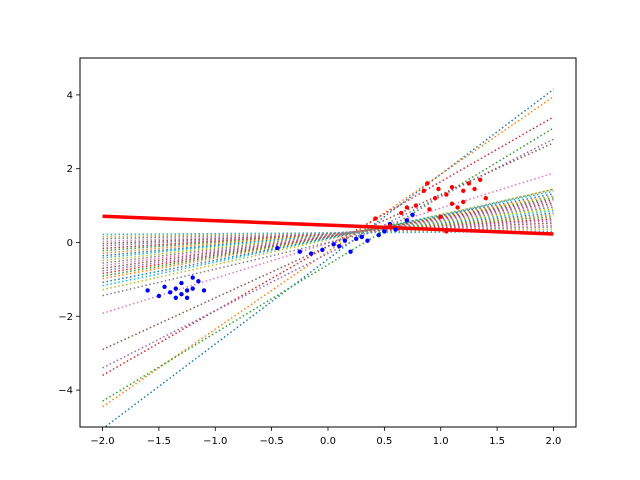 This screenshot has height=480, width=640. I want to click on y-axis: −4 −2 0 2 4, so click(69, 243).